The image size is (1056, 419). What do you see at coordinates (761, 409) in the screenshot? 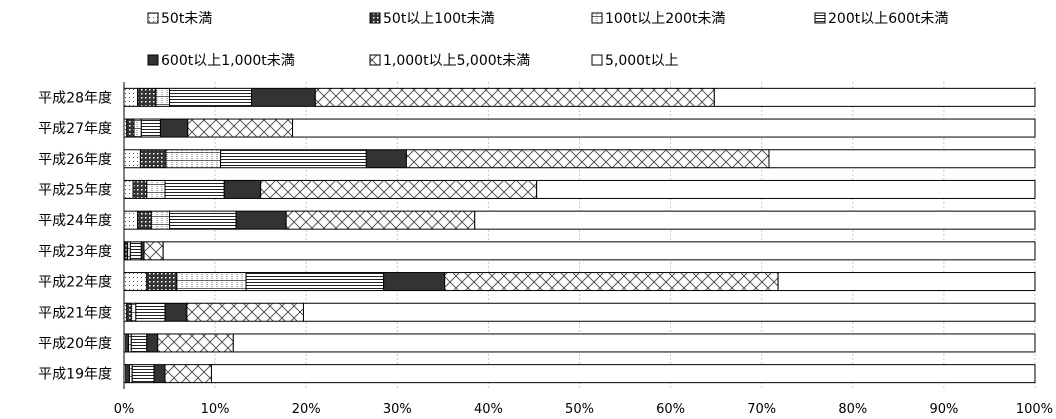
I see `x-tick-label: 70%` at bounding box center [761, 409].